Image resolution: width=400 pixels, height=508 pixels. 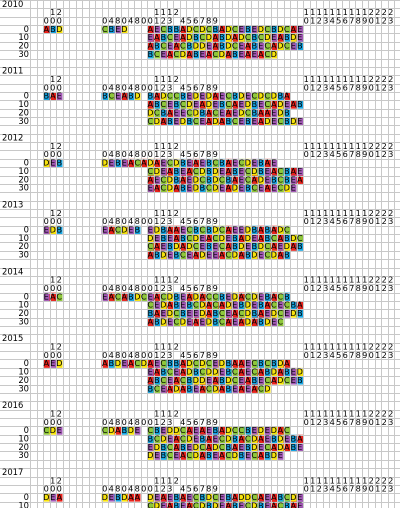 I want to click on cell-value: 3, so click(x=325, y=87).